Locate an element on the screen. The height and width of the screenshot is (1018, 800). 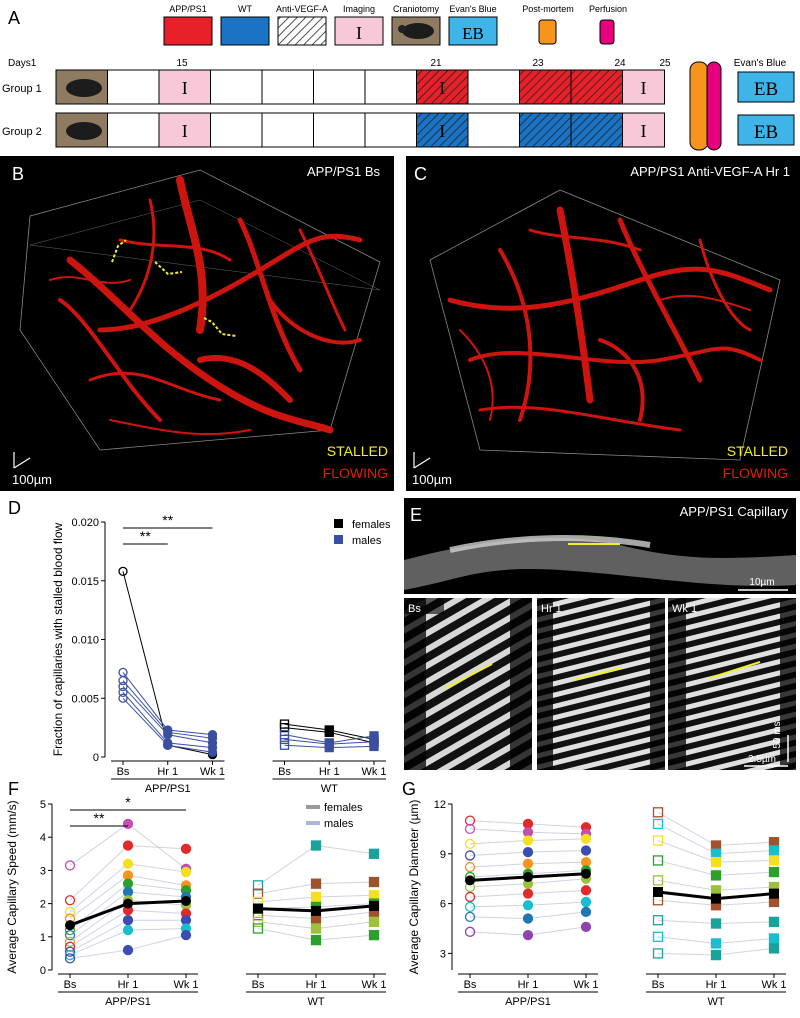
evans-glyph: EB is located at coordinates (473, 33).